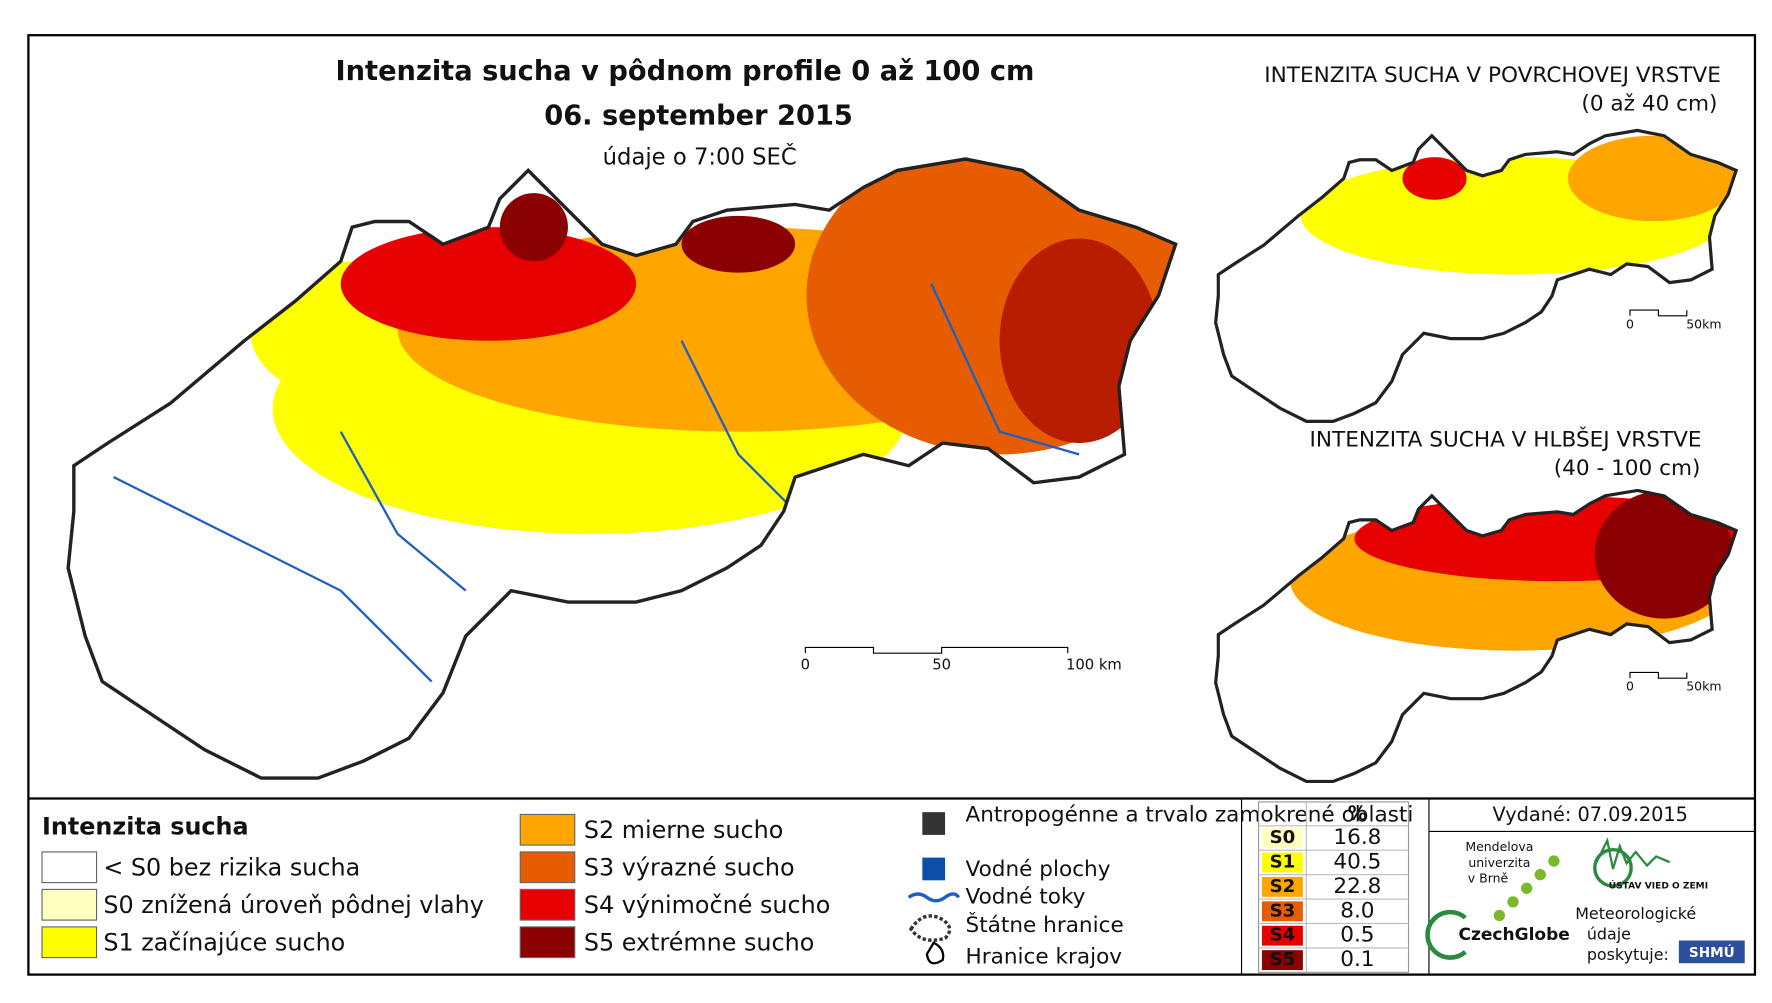  I want to click on logo-text: údaje, so click(1609, 933).